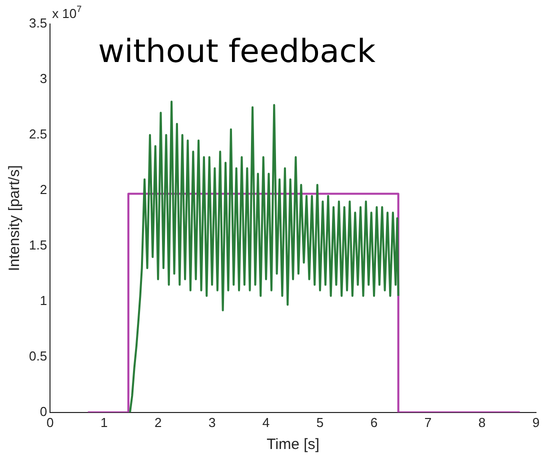  What do you see at coordinates (38, 134) in the screenshot?
I see `y-tick-label: 2.5` at bounding box center [38, 134].